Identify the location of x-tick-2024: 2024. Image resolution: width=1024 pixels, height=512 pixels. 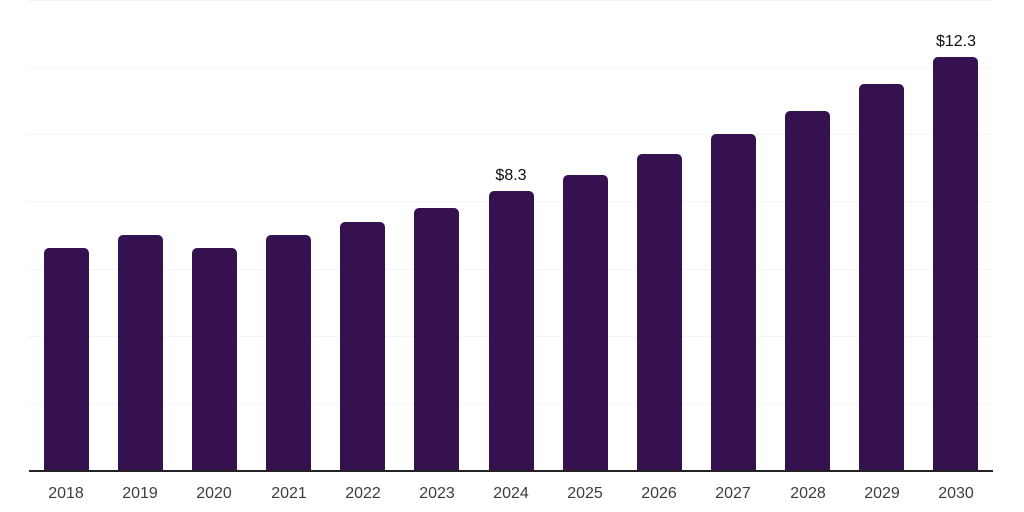
(511, 493).